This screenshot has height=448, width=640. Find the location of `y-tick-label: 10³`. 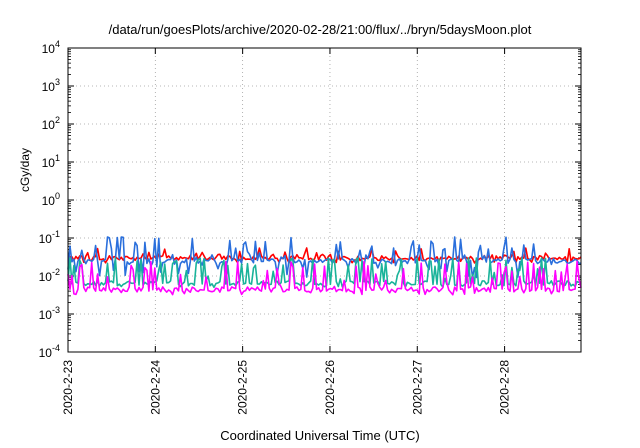

y-tick-label: 10³ is located at coordinates (51, 85).